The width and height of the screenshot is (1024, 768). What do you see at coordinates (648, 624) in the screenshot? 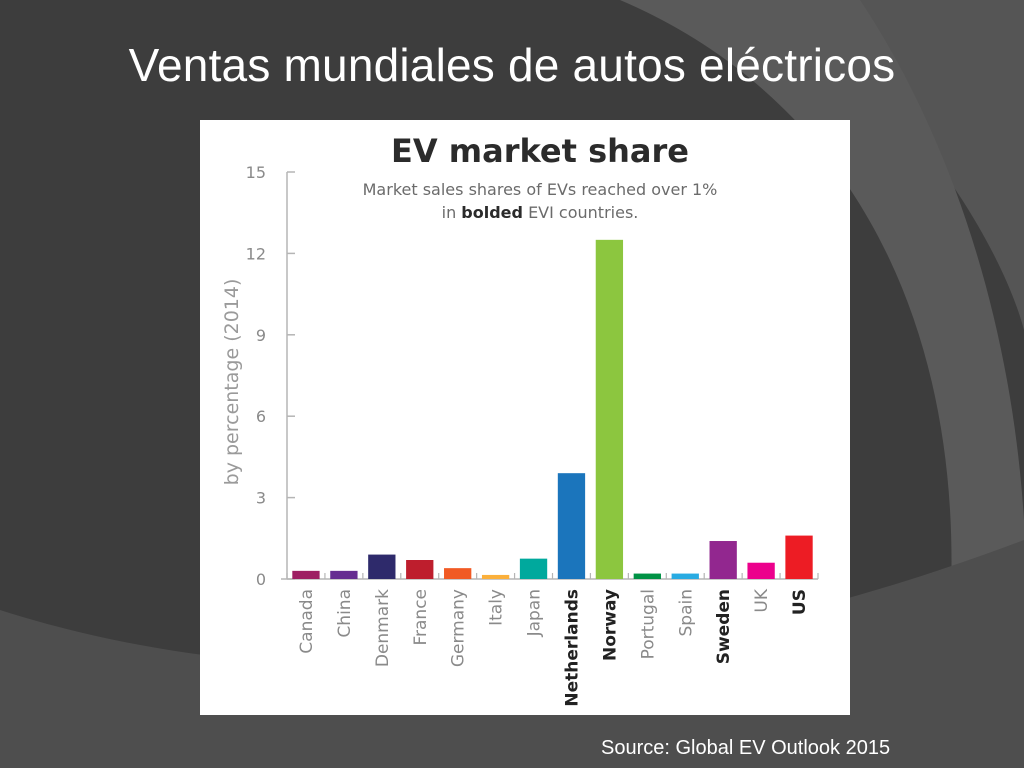
I see `category-label-portugal: Portugal` at bounding box center [648, 624].